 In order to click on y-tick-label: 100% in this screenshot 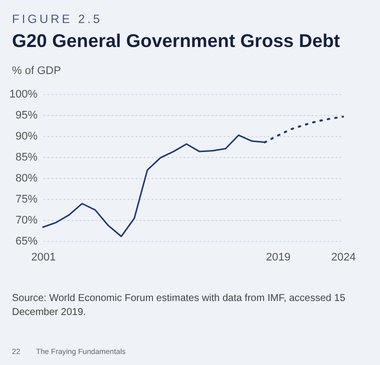, I will do `click(23, 94)`.